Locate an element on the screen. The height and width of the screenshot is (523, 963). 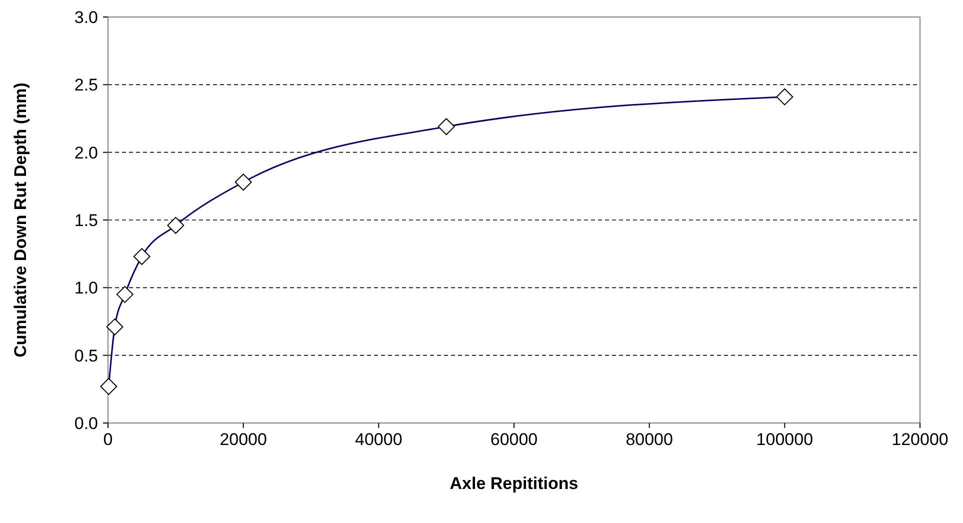
y-tick-label: 0.5 is located at coordinates (86, 356).